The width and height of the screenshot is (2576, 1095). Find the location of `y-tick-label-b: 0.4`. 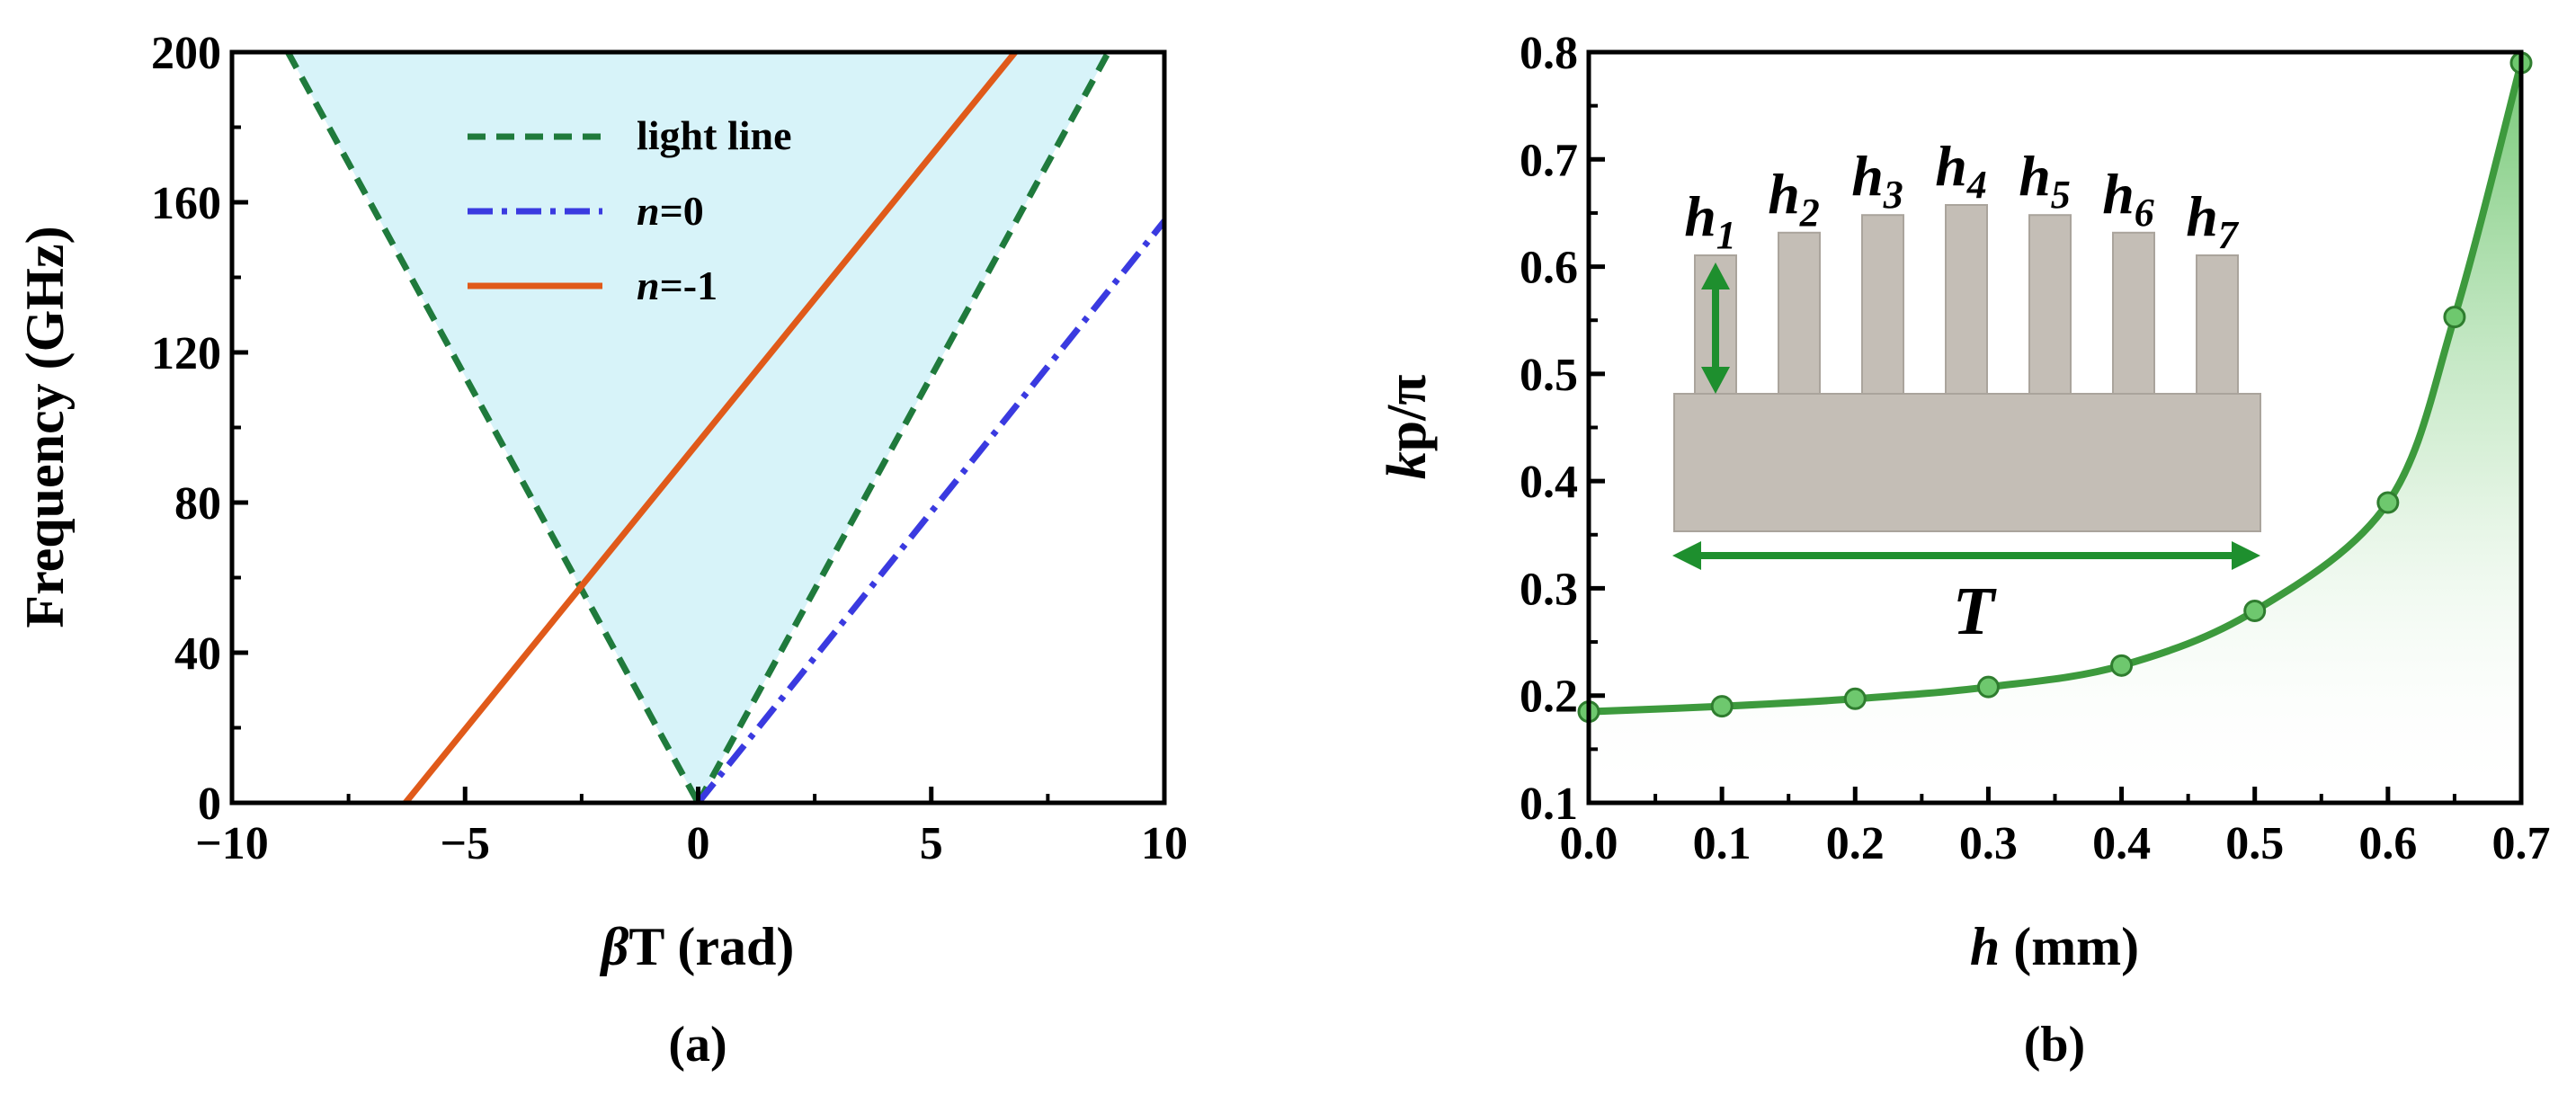

y-tick-label-b: 0.4 is located at coordinates (1549, 483).